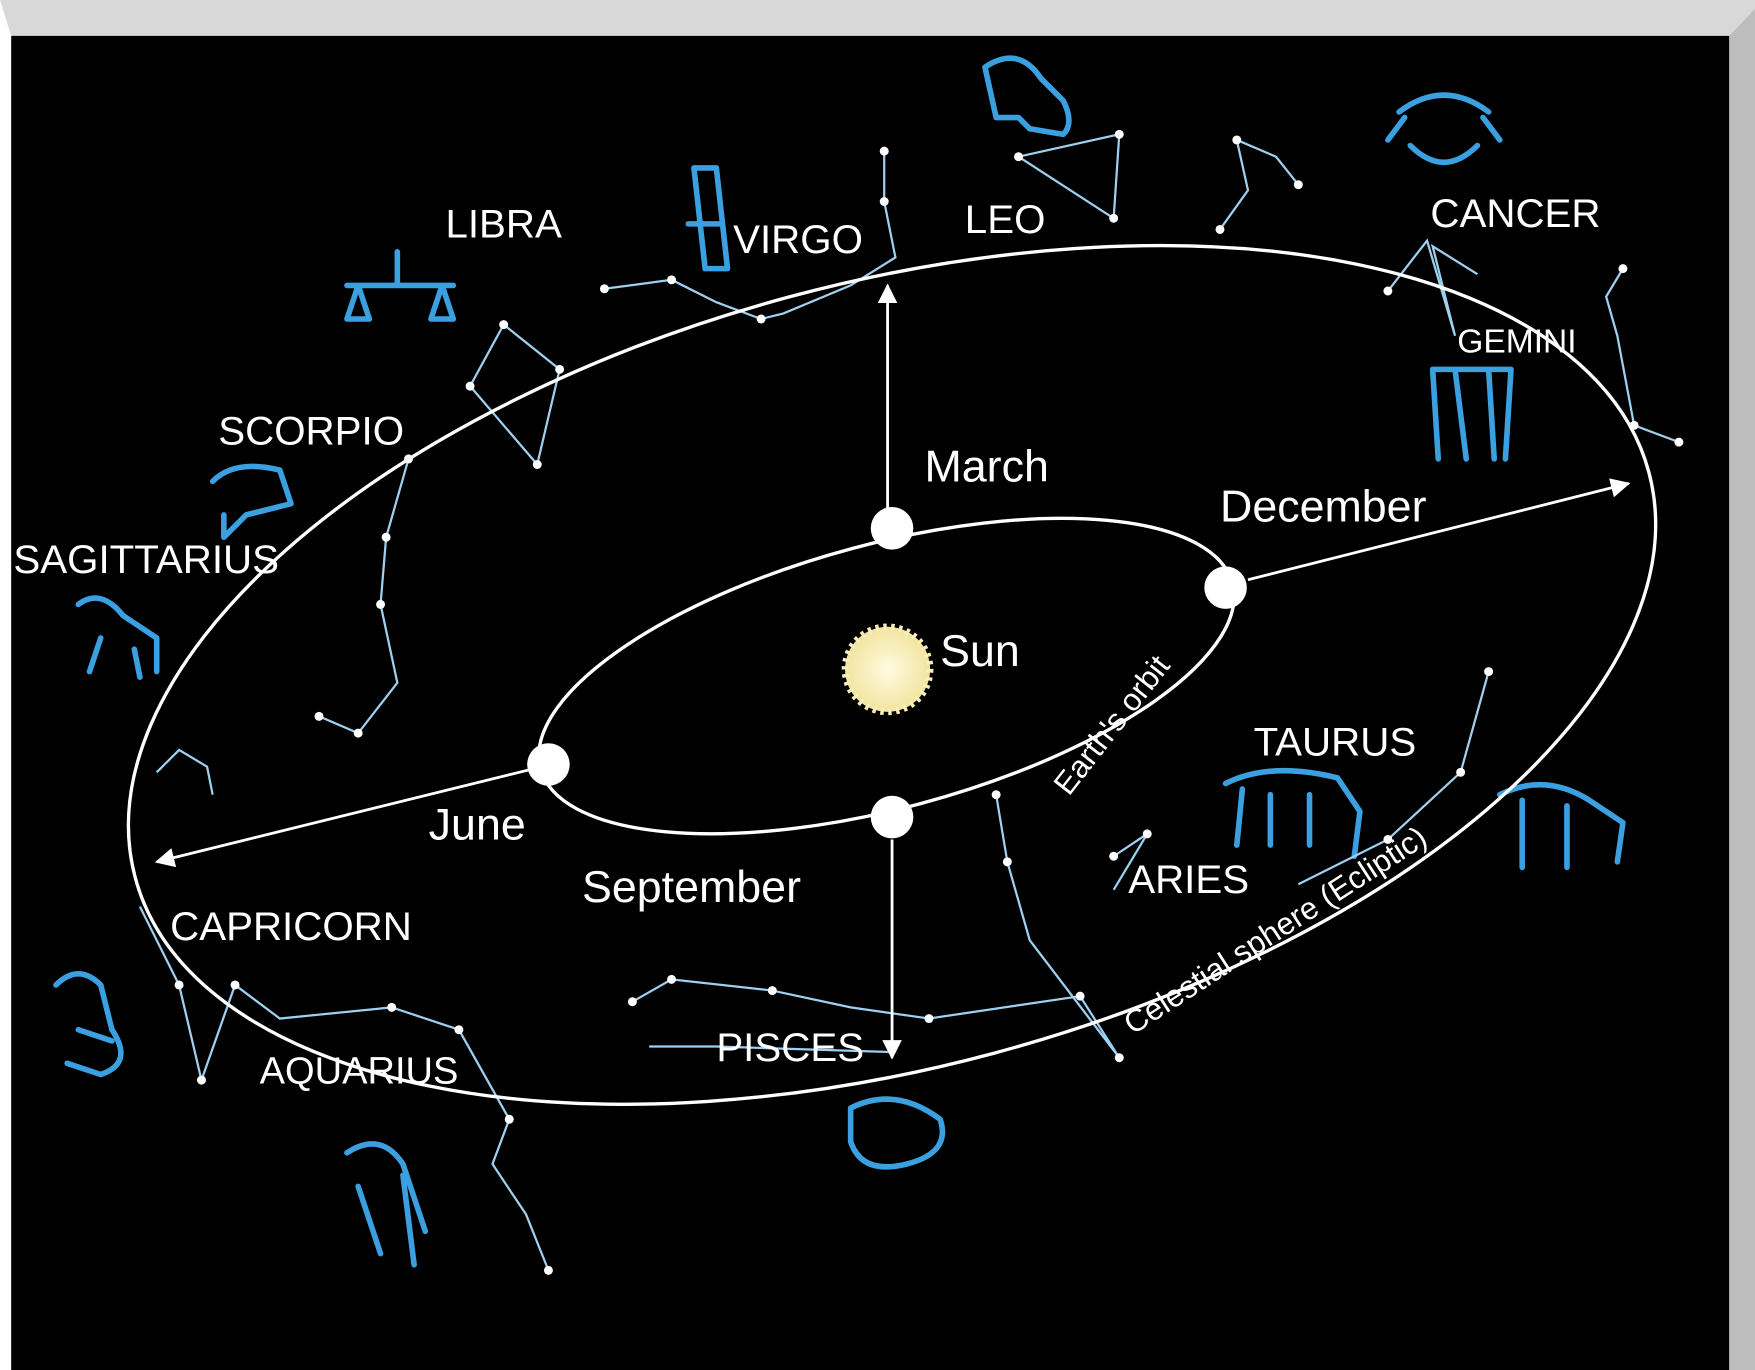 The height and width of the screenshot is (1370, 1755). I want to click on constellation-label: SCORPIO, so click(311, 430).